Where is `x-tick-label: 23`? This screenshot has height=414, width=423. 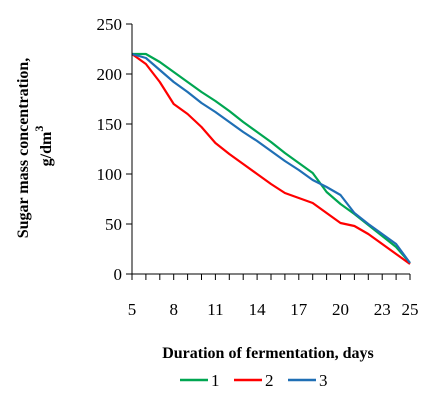 x-tick-label: 23 is located at coordinates (382, 309).